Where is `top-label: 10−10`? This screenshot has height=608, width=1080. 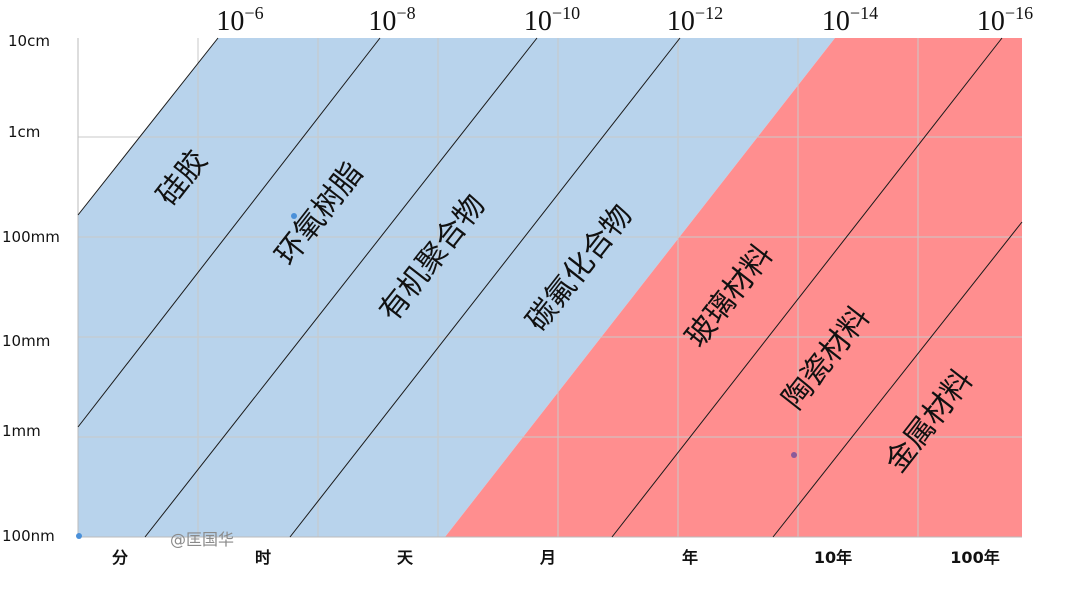
top-label: 10−10 is located at coordinates (552, 20).